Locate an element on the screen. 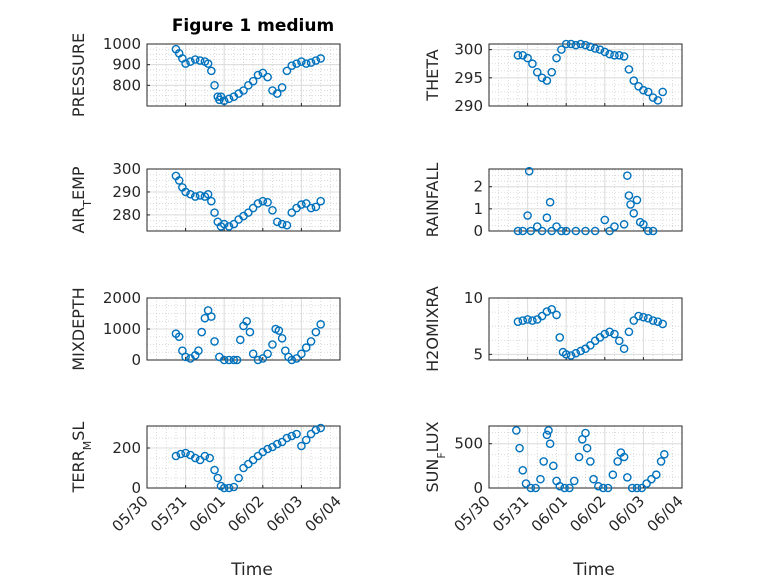  y-tick-label: 800 is located at coordinates (126, 85).